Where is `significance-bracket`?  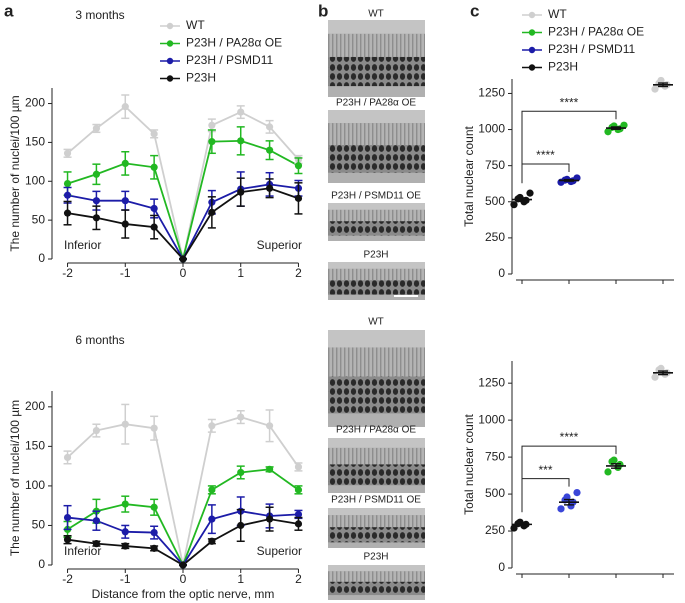
significance-bracket is located at coordinates (569, 147).